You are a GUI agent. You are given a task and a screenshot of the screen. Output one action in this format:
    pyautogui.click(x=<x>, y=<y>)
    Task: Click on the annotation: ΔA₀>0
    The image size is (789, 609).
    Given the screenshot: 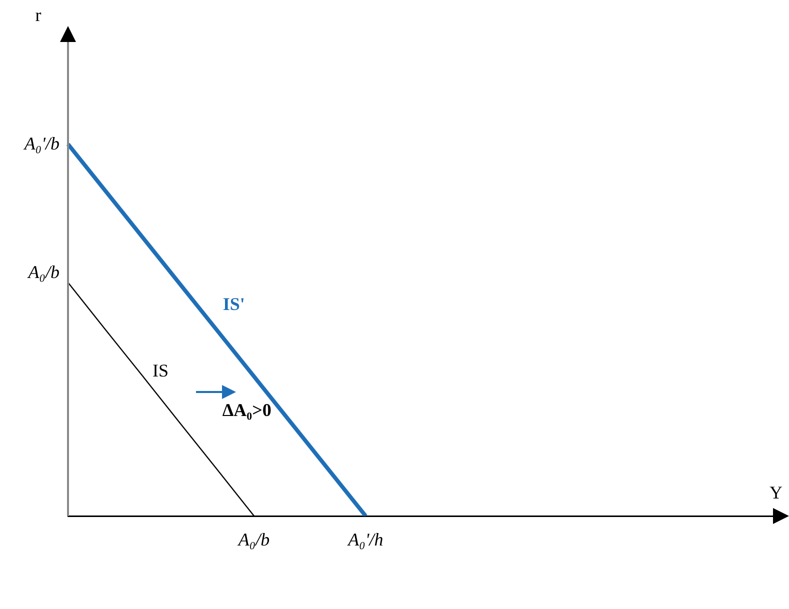 What is the action you would take?
    pyautogui.click(x=247, y=410)
    